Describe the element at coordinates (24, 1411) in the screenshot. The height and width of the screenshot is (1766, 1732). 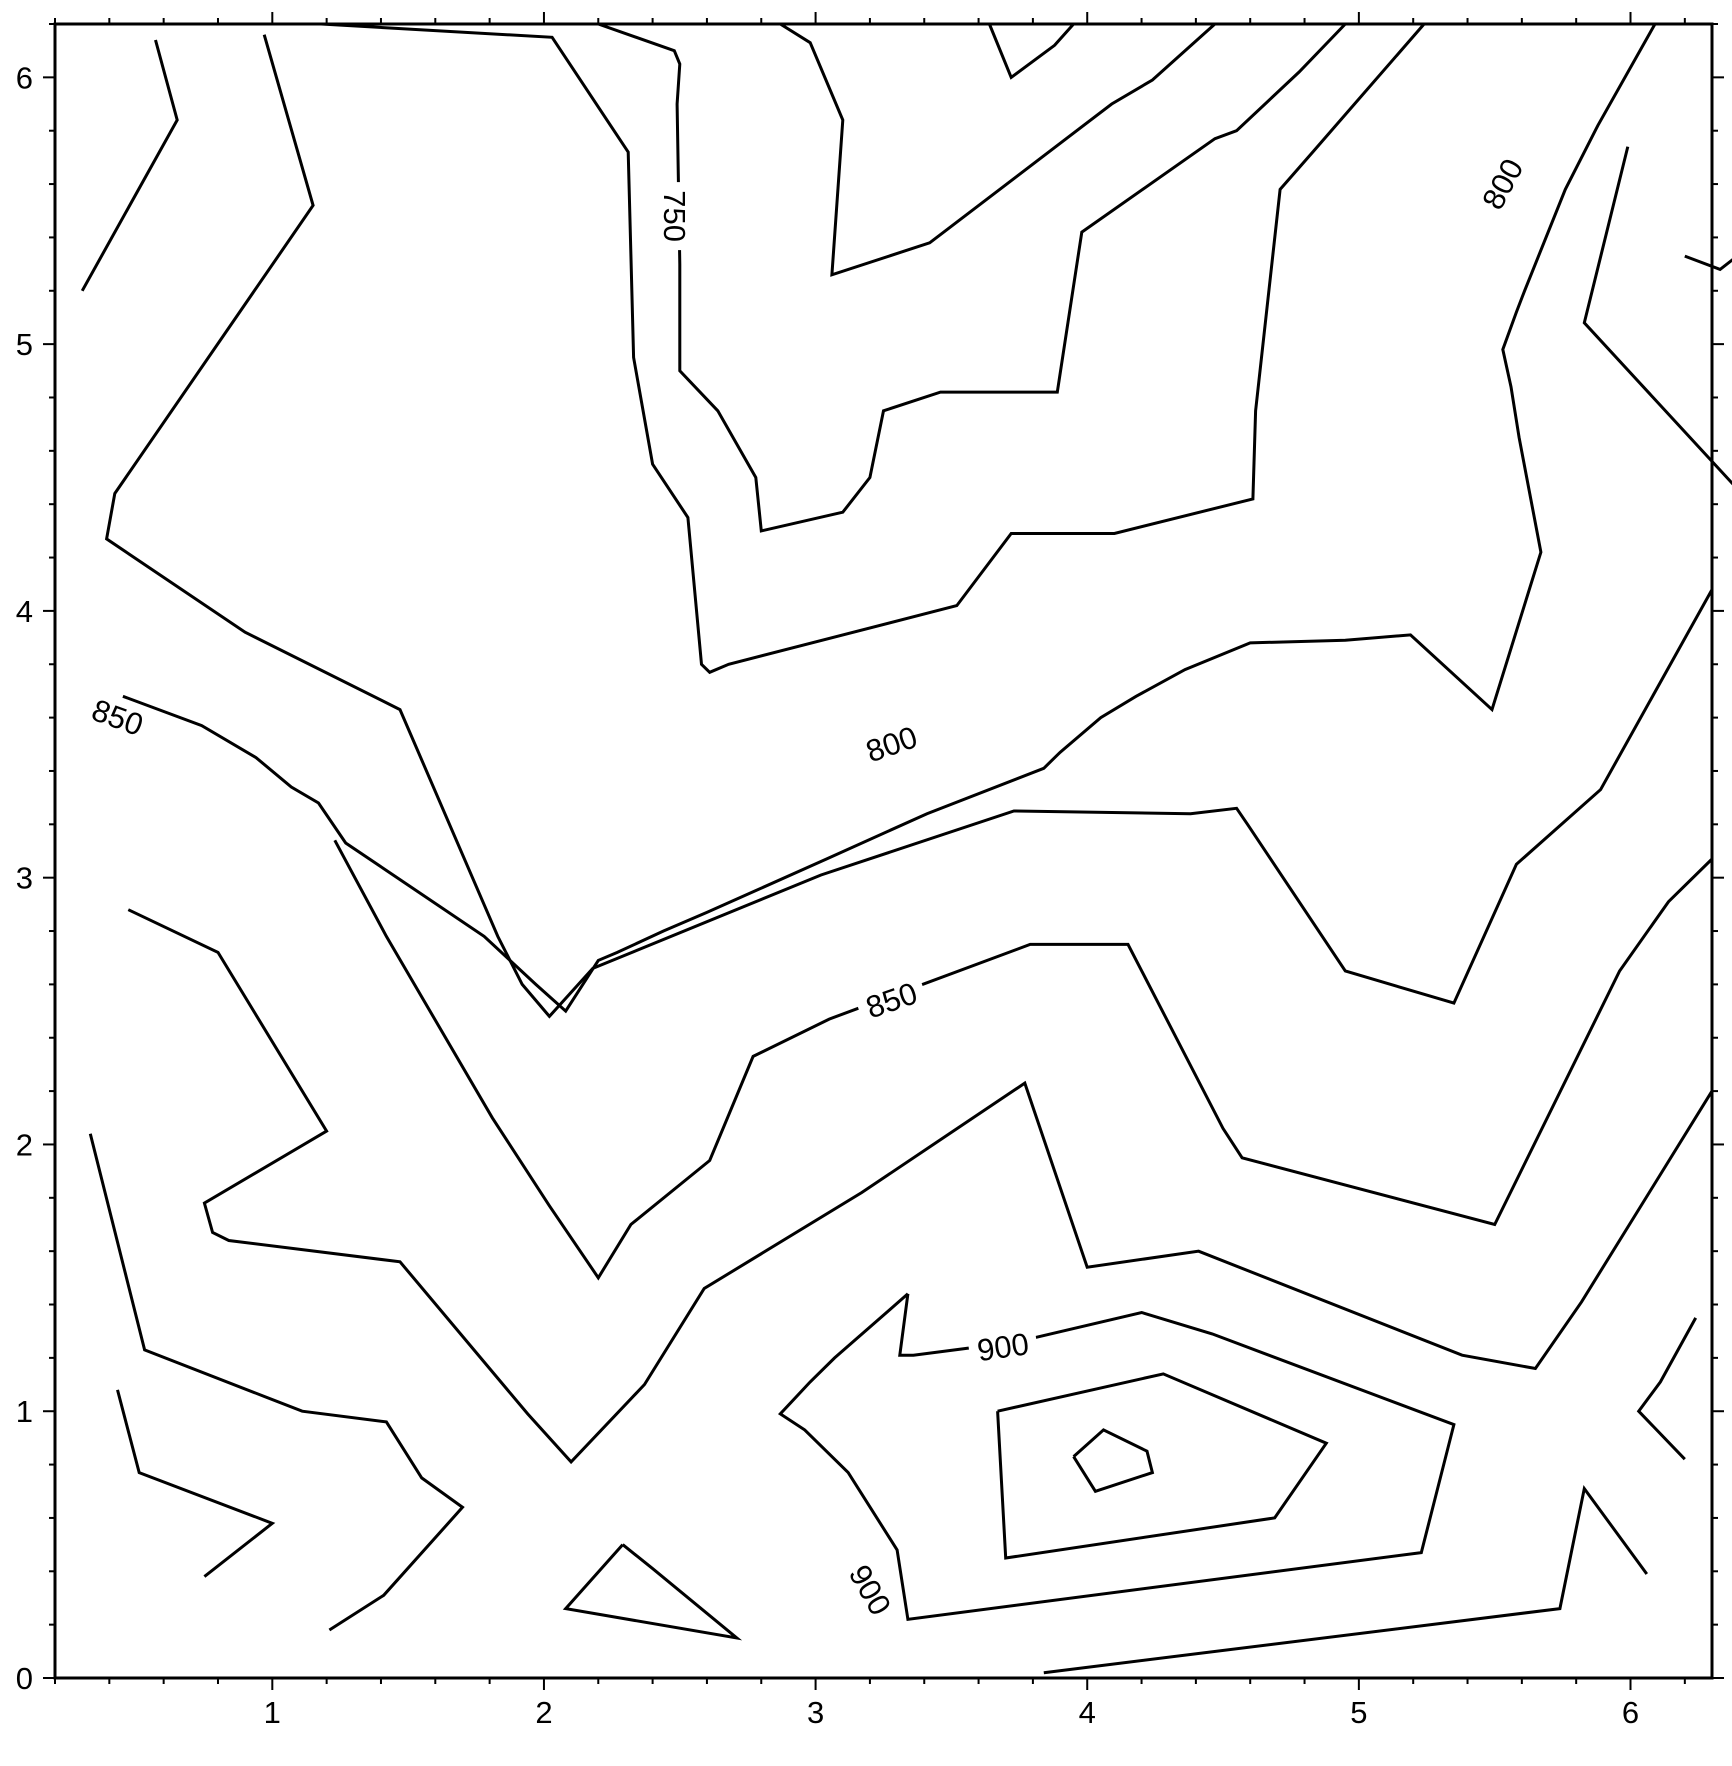
I see `y-tick-label: 1` at that location.